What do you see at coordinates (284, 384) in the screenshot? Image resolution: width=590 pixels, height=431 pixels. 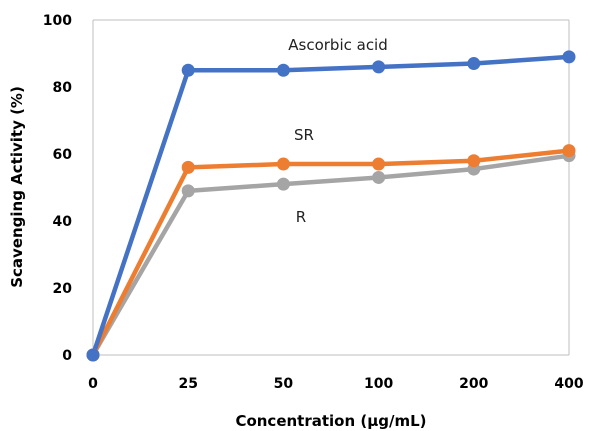 I see `x-tick-label: 50` at bounding box center [284, 384].